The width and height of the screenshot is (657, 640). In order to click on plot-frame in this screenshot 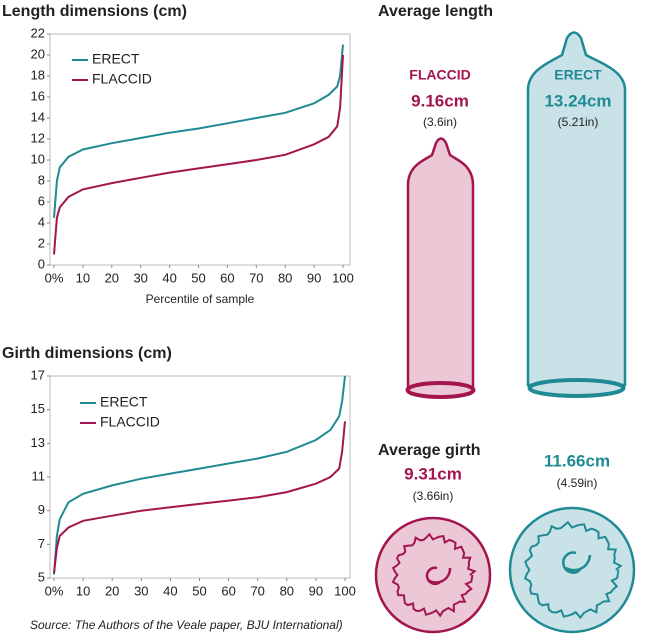, I will do `click(200, 477)`.